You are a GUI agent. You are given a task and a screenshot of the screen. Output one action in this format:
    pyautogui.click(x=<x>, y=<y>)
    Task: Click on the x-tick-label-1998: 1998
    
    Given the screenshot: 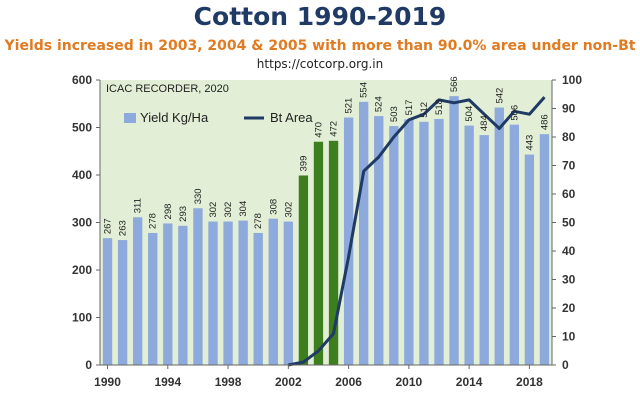 What is the action you would take?
    pyautogui.click(x=228, y=382)
    